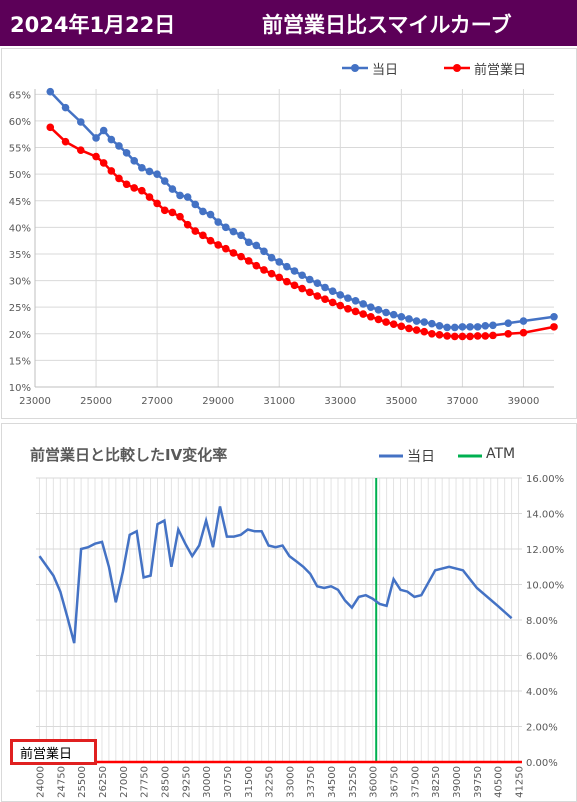 The width and height of the screenshot is (577, 802). What do you see at coordinates (415, 782) in the screenshot?
I see `x-tick-label: 37500` at bounding box center [415, 782].